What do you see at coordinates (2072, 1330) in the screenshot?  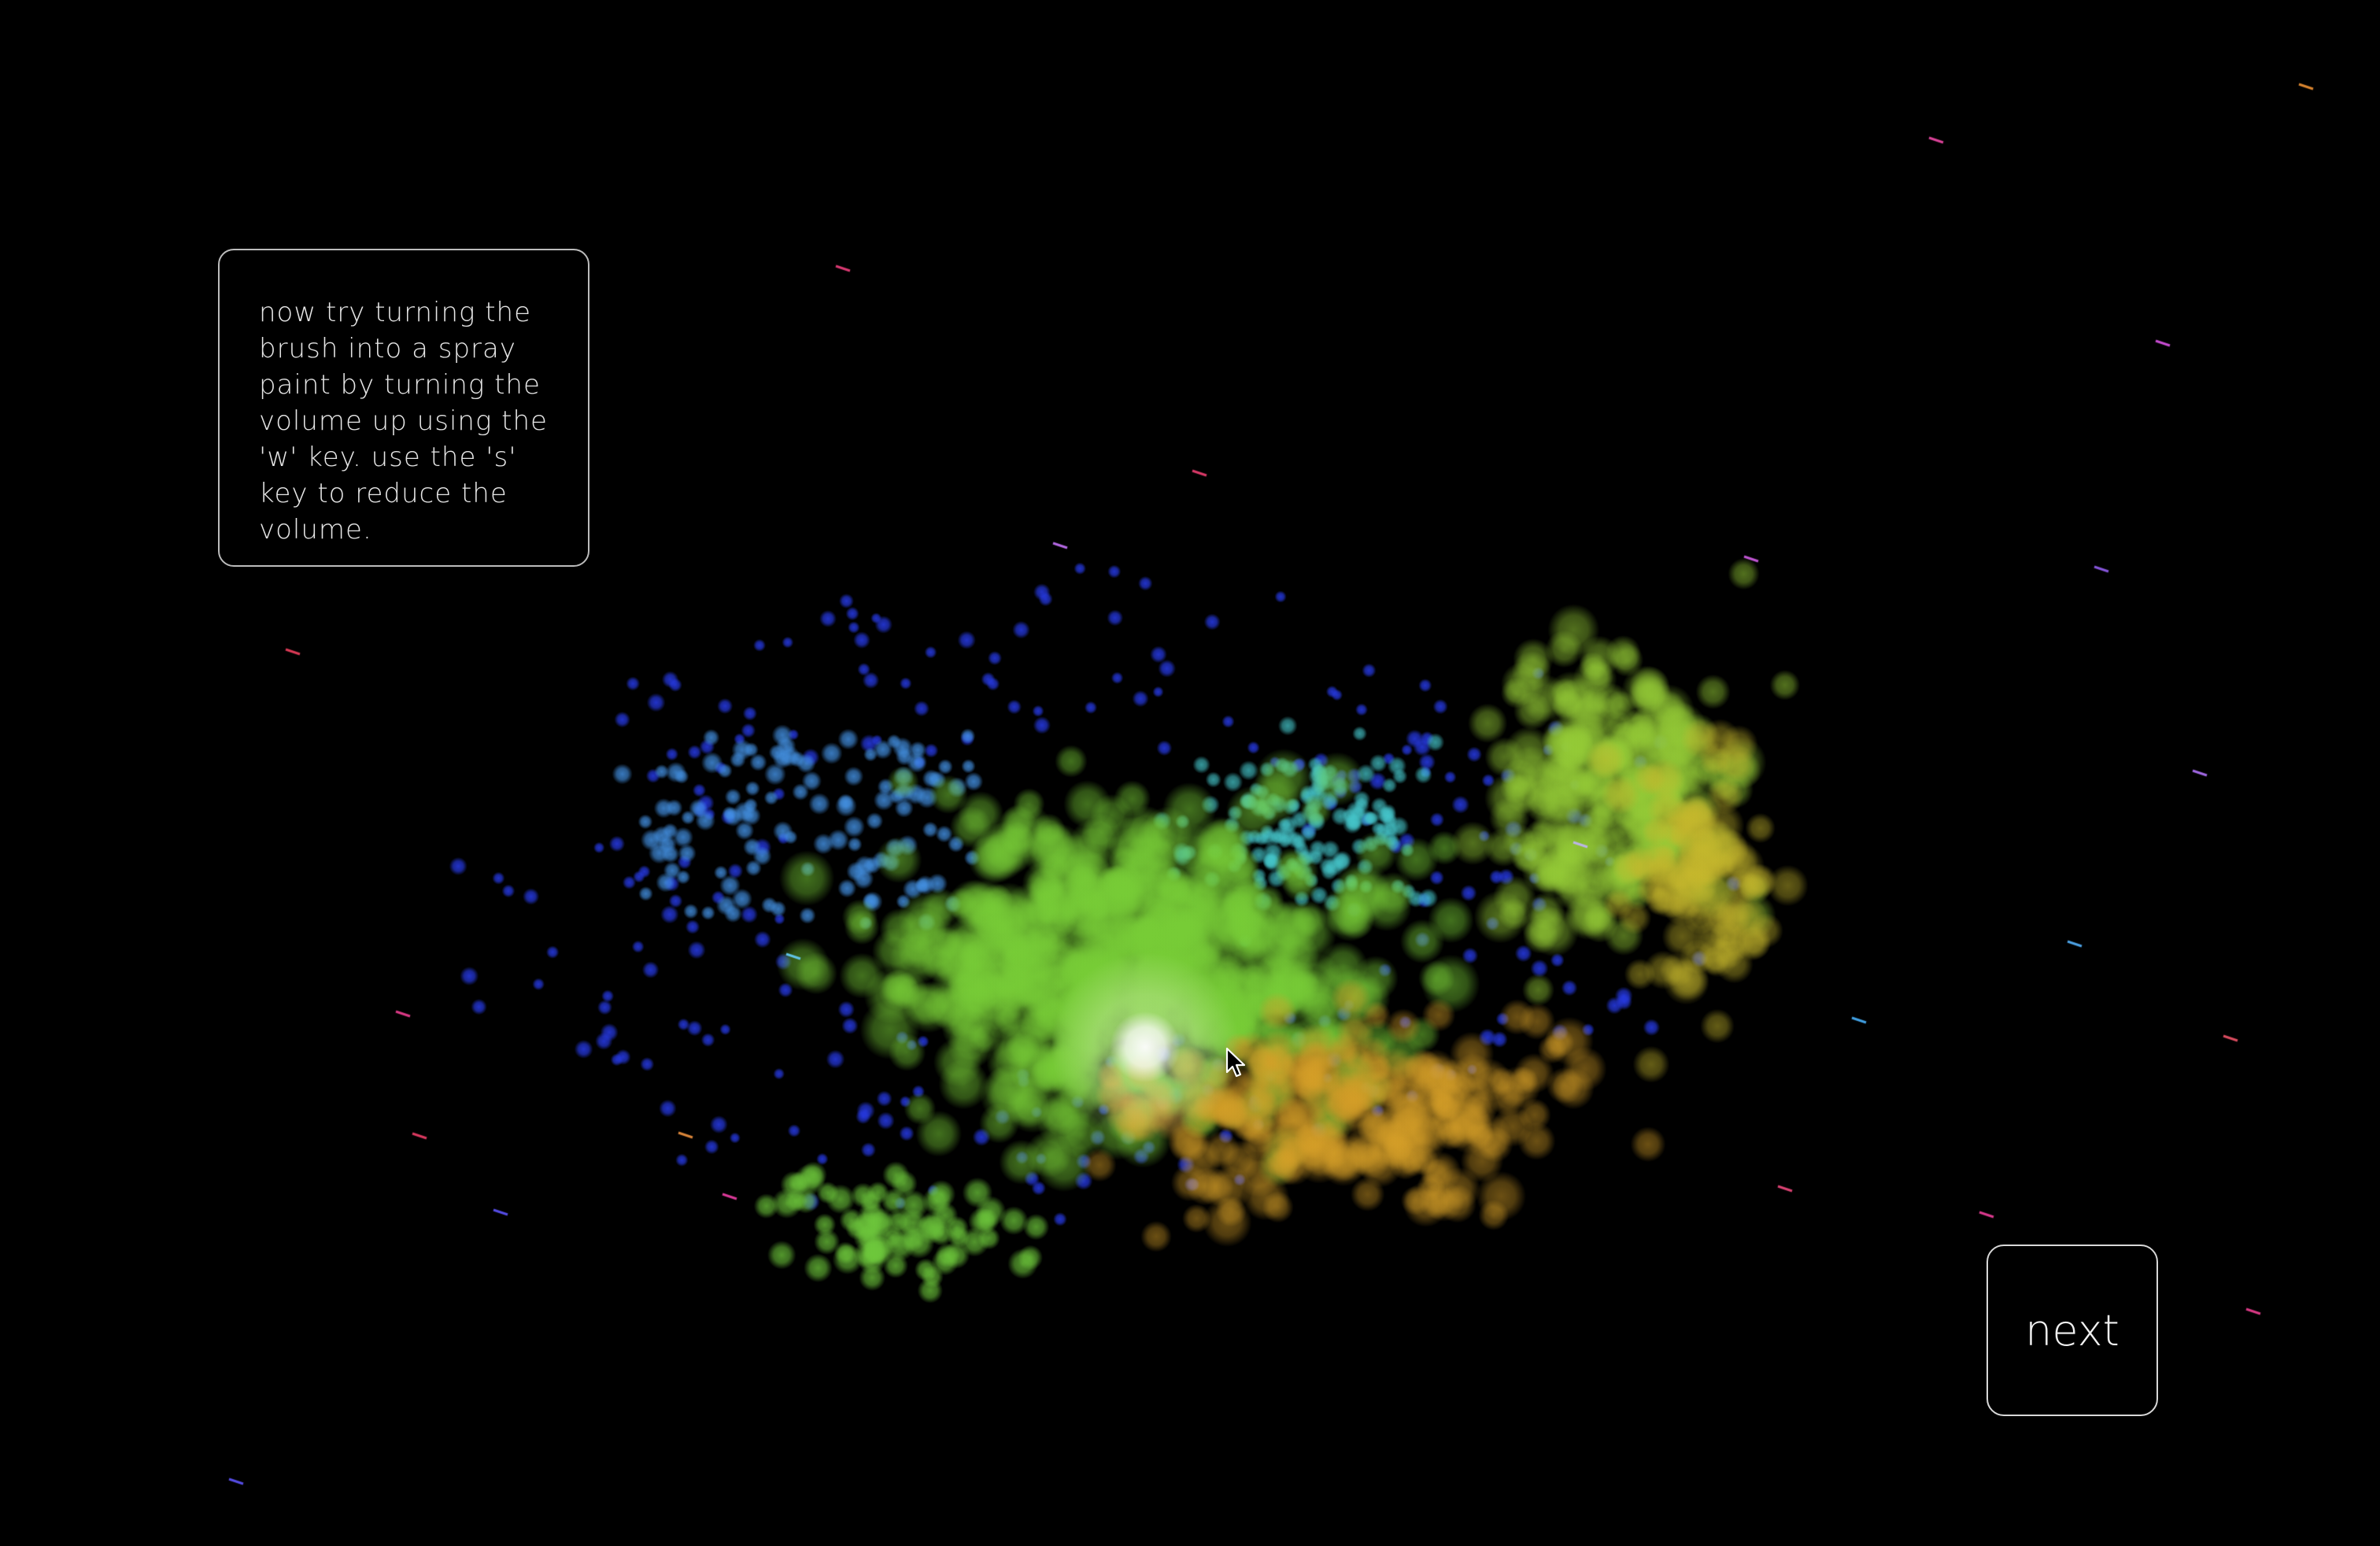 I see `next-button: next` at bounding box center [2072, 1330].